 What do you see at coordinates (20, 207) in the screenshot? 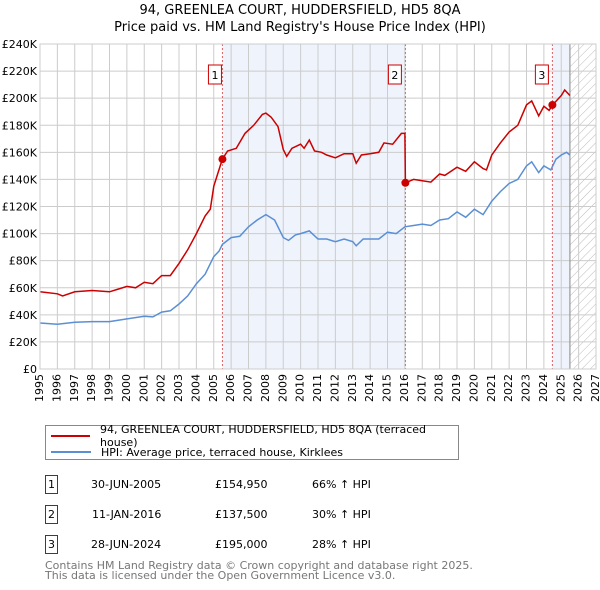
I see `y-tick-label: £120K` at bounding box center [20, 207].